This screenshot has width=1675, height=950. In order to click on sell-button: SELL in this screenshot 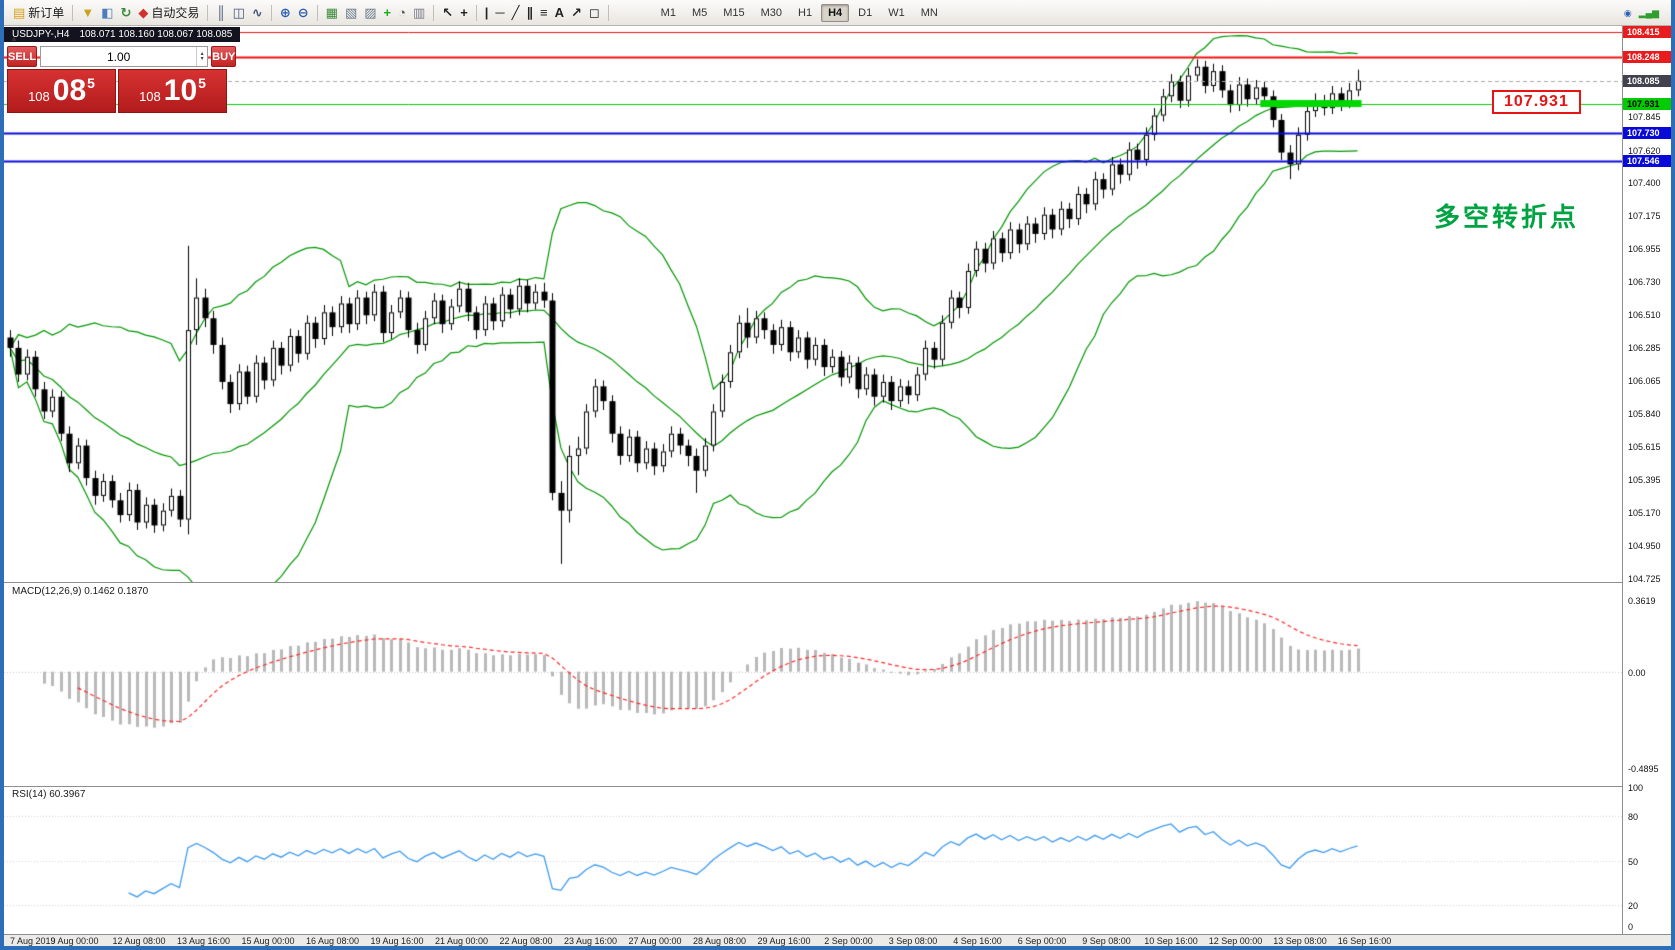, I will do `click(22, 56)`.